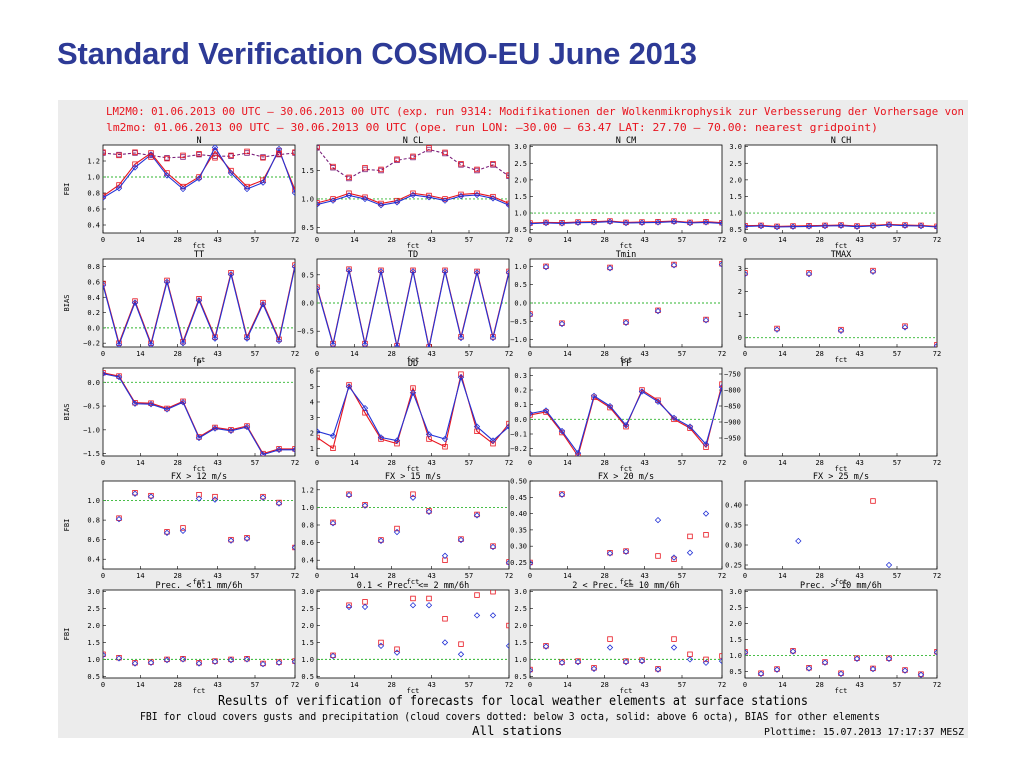 The height and width of the screenshot is (768, 1024). What do you see at coordinates (732, 375) in the screenshot?
I see `right-tick-label: −750` at bounding box center [732, 375].